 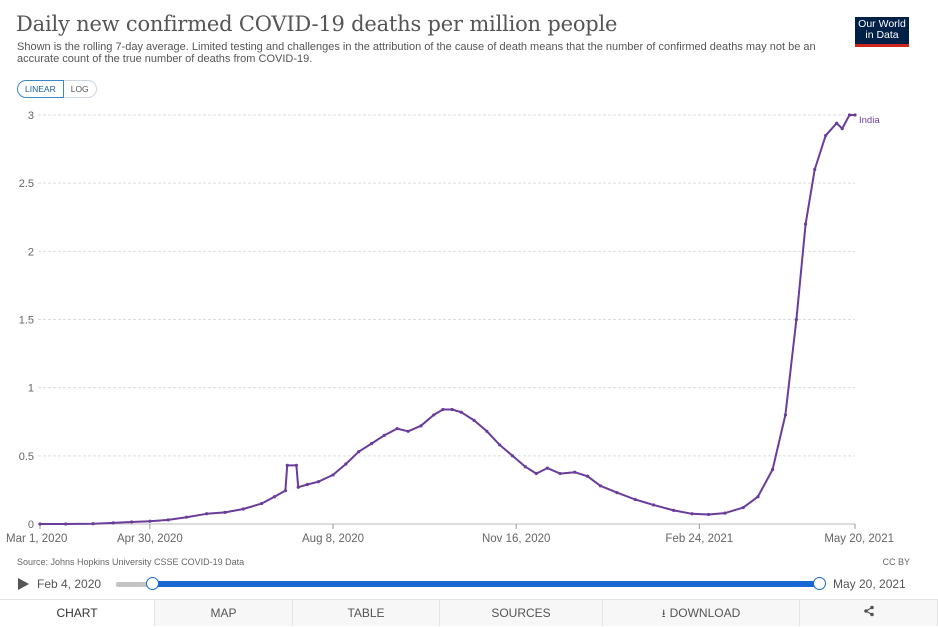 I want to click on scale-toggle: LINEAR LOG, so click(x=57, y=89).